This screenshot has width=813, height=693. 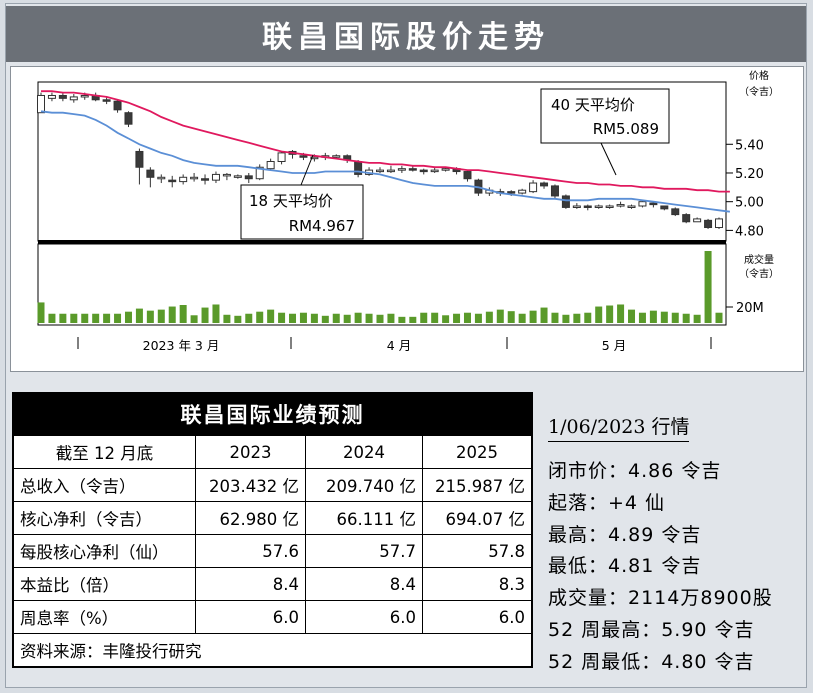 What do you see at coordinates (614, 345) in the screenshot?
I see `x-label-may: 5 月` at bounding box center [614, 345].